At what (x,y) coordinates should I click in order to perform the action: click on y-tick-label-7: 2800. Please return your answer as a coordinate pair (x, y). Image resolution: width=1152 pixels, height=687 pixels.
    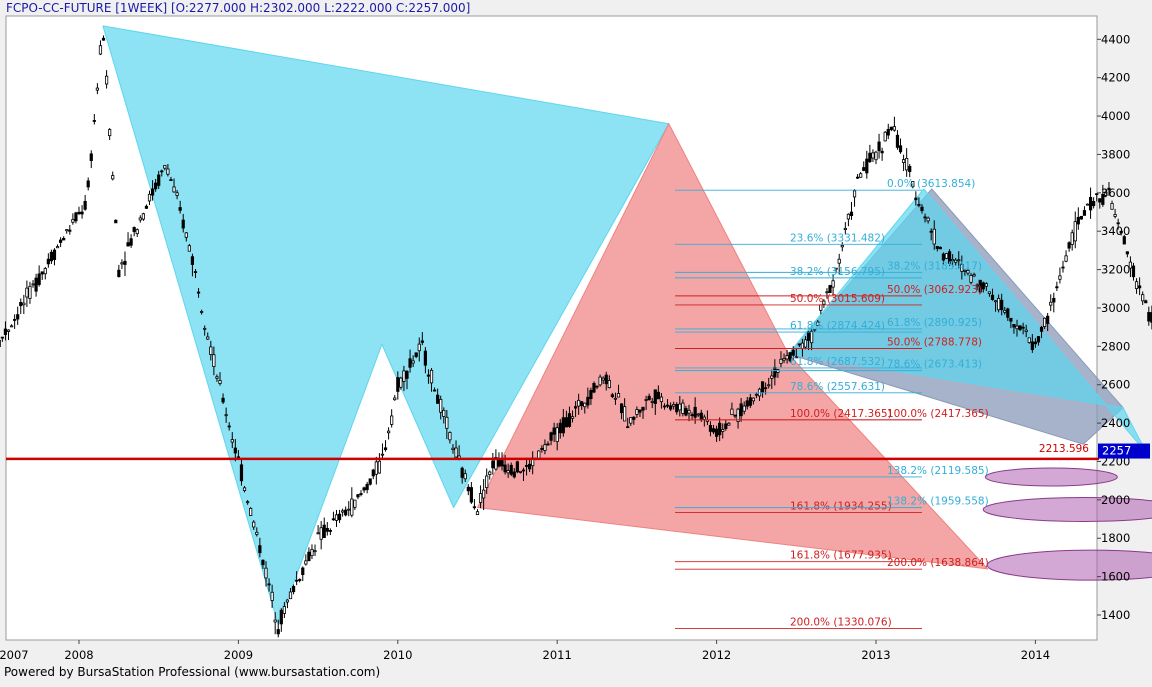
    Looking at the image, I should click on (1115, 346).